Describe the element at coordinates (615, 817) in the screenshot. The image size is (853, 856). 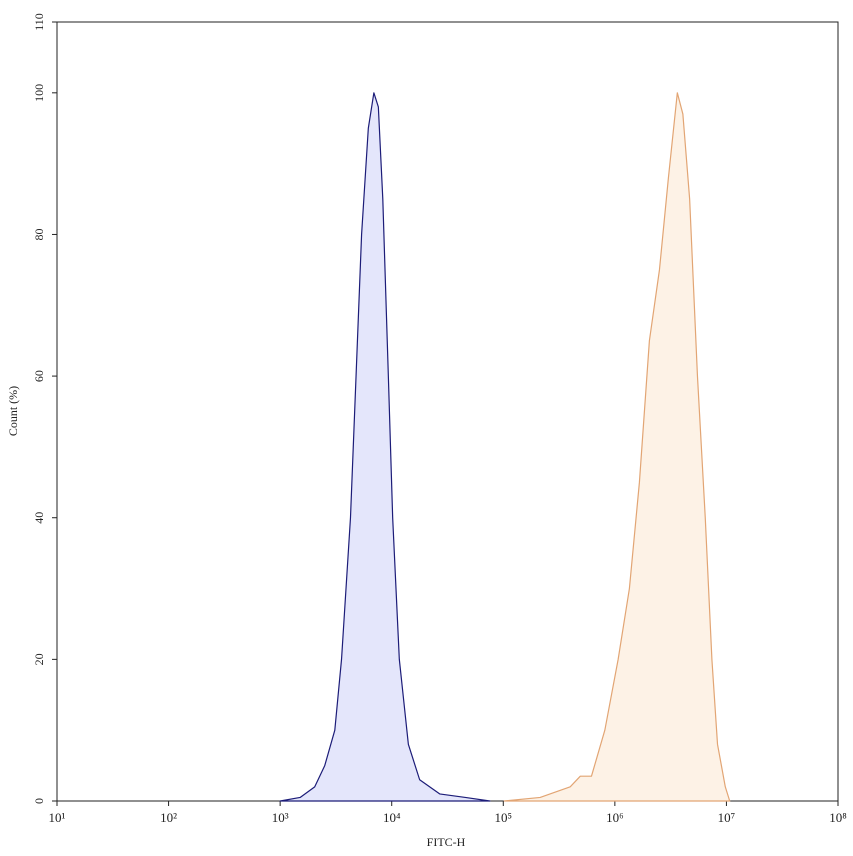
I see `x-tick-label: 10⁶` at that location.